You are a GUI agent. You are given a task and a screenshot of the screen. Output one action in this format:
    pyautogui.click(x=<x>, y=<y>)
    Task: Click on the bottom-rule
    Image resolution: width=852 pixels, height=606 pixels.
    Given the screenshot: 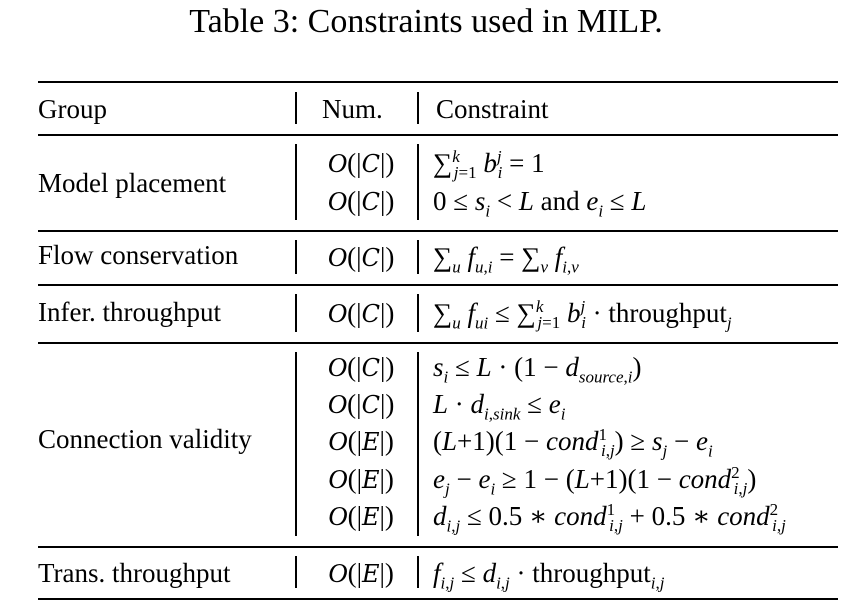 What is the action you would take?
    pyautogui.click(x=438, y=599)
    